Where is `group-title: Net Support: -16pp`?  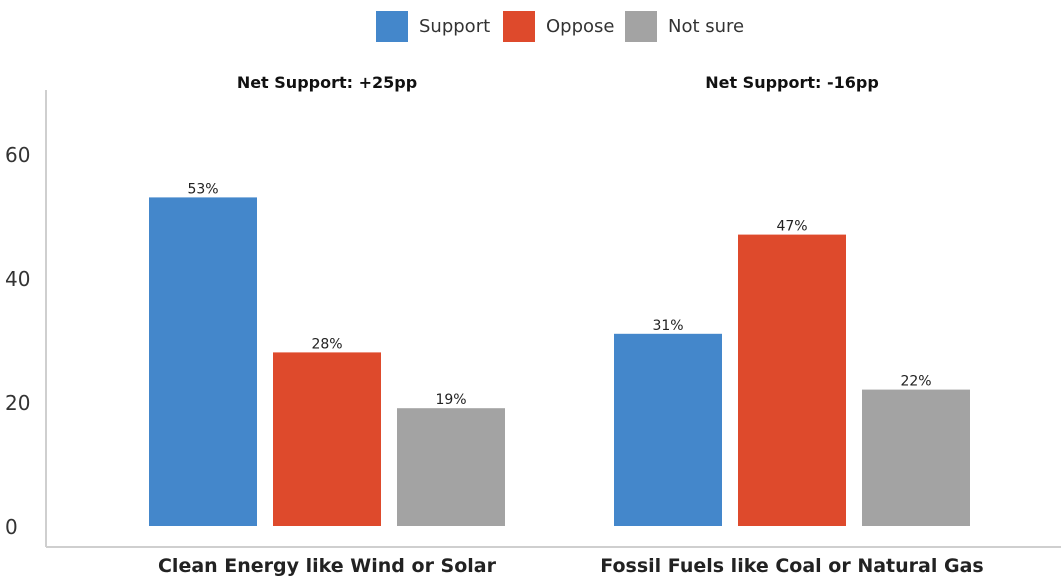 group-title: Net Support: -16pp is located at coordinates (792, 82).